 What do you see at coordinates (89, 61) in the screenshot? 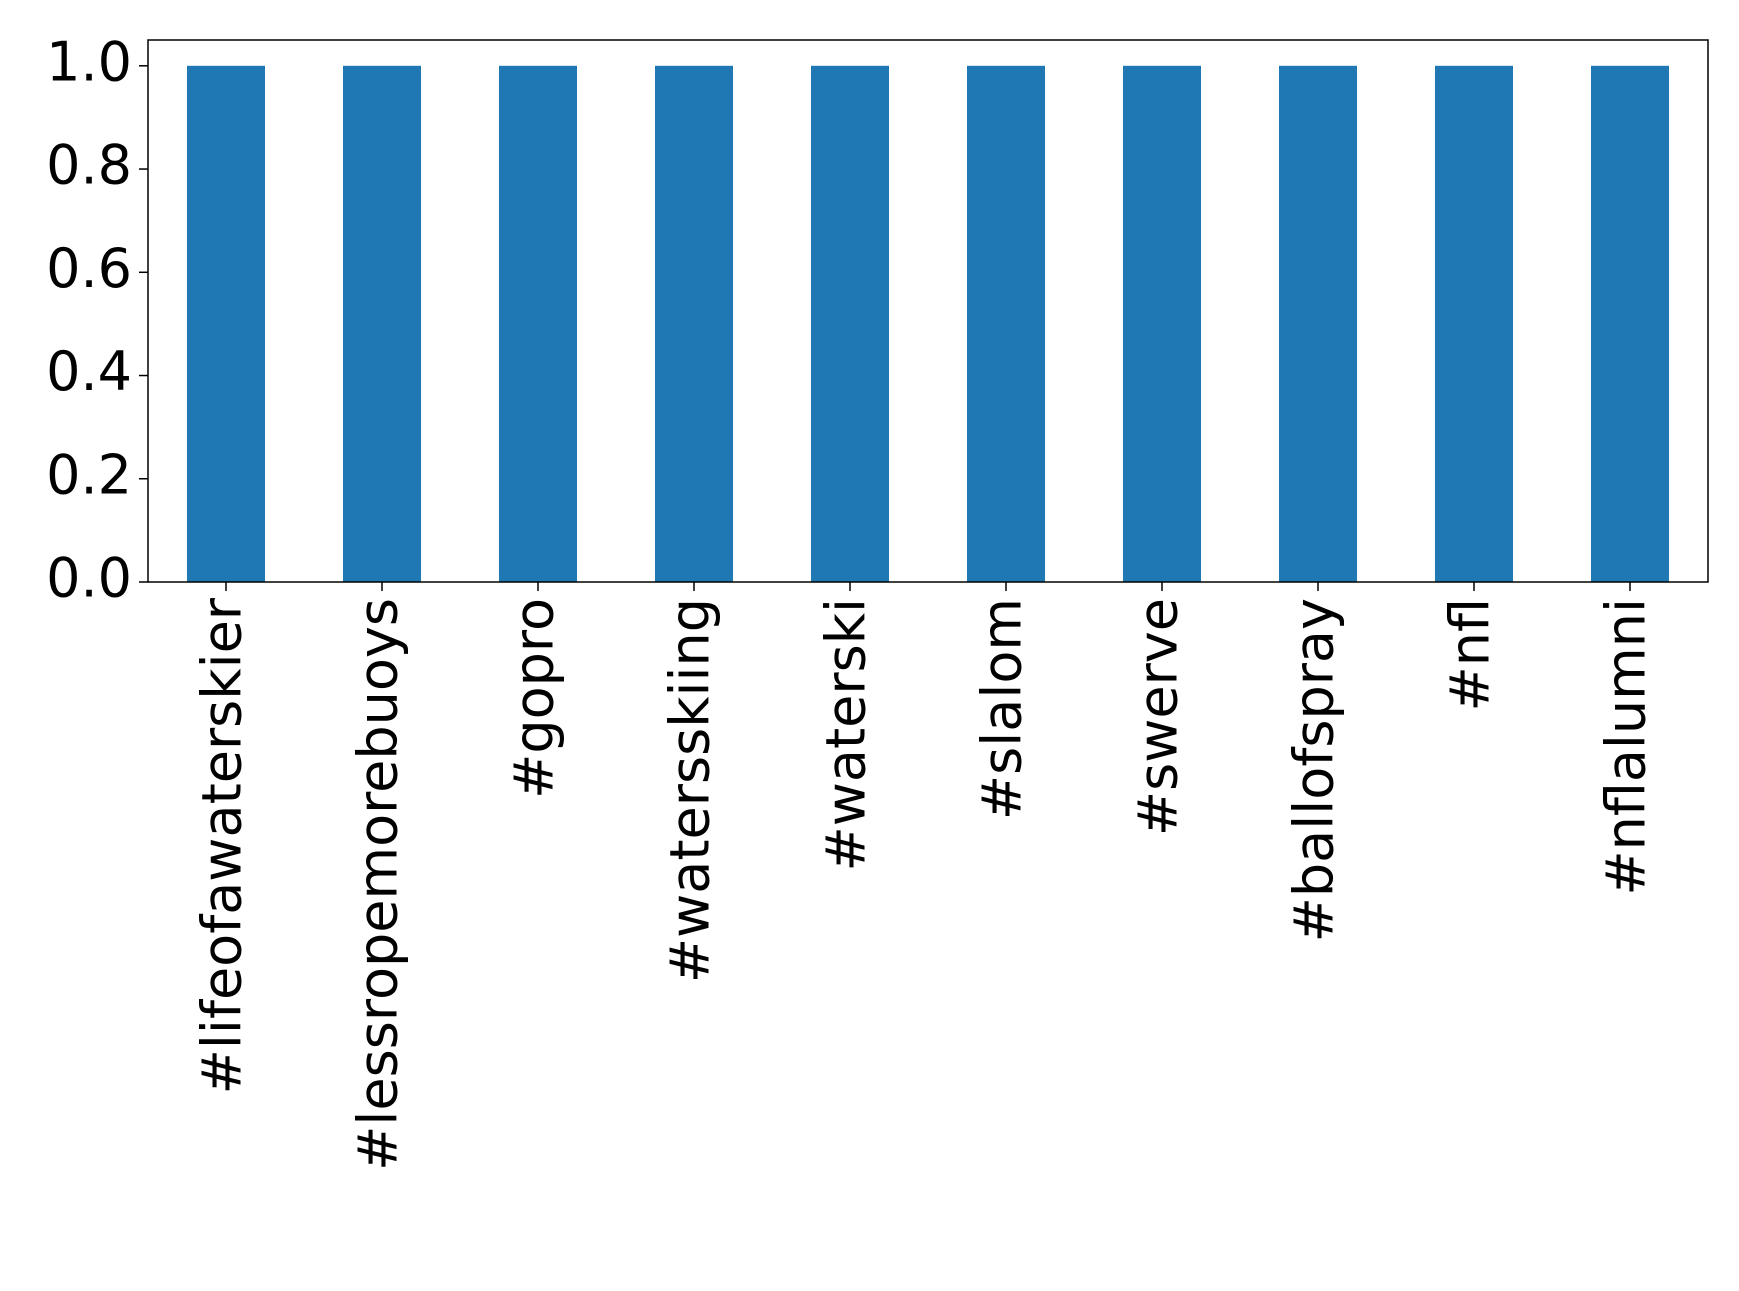
I see `y-tick-label: 1.0` at bounding box center [89, 61].